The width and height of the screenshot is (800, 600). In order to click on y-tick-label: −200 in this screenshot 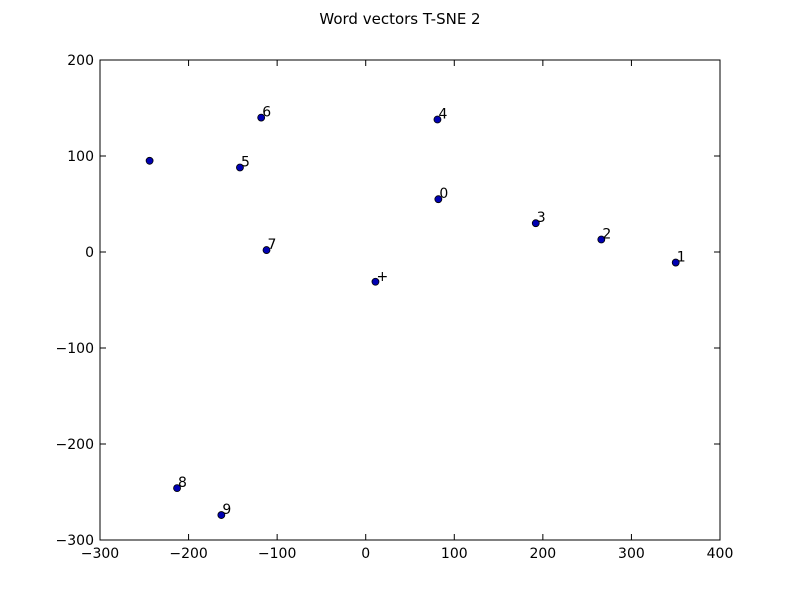, I will do `click(75, 445)`.